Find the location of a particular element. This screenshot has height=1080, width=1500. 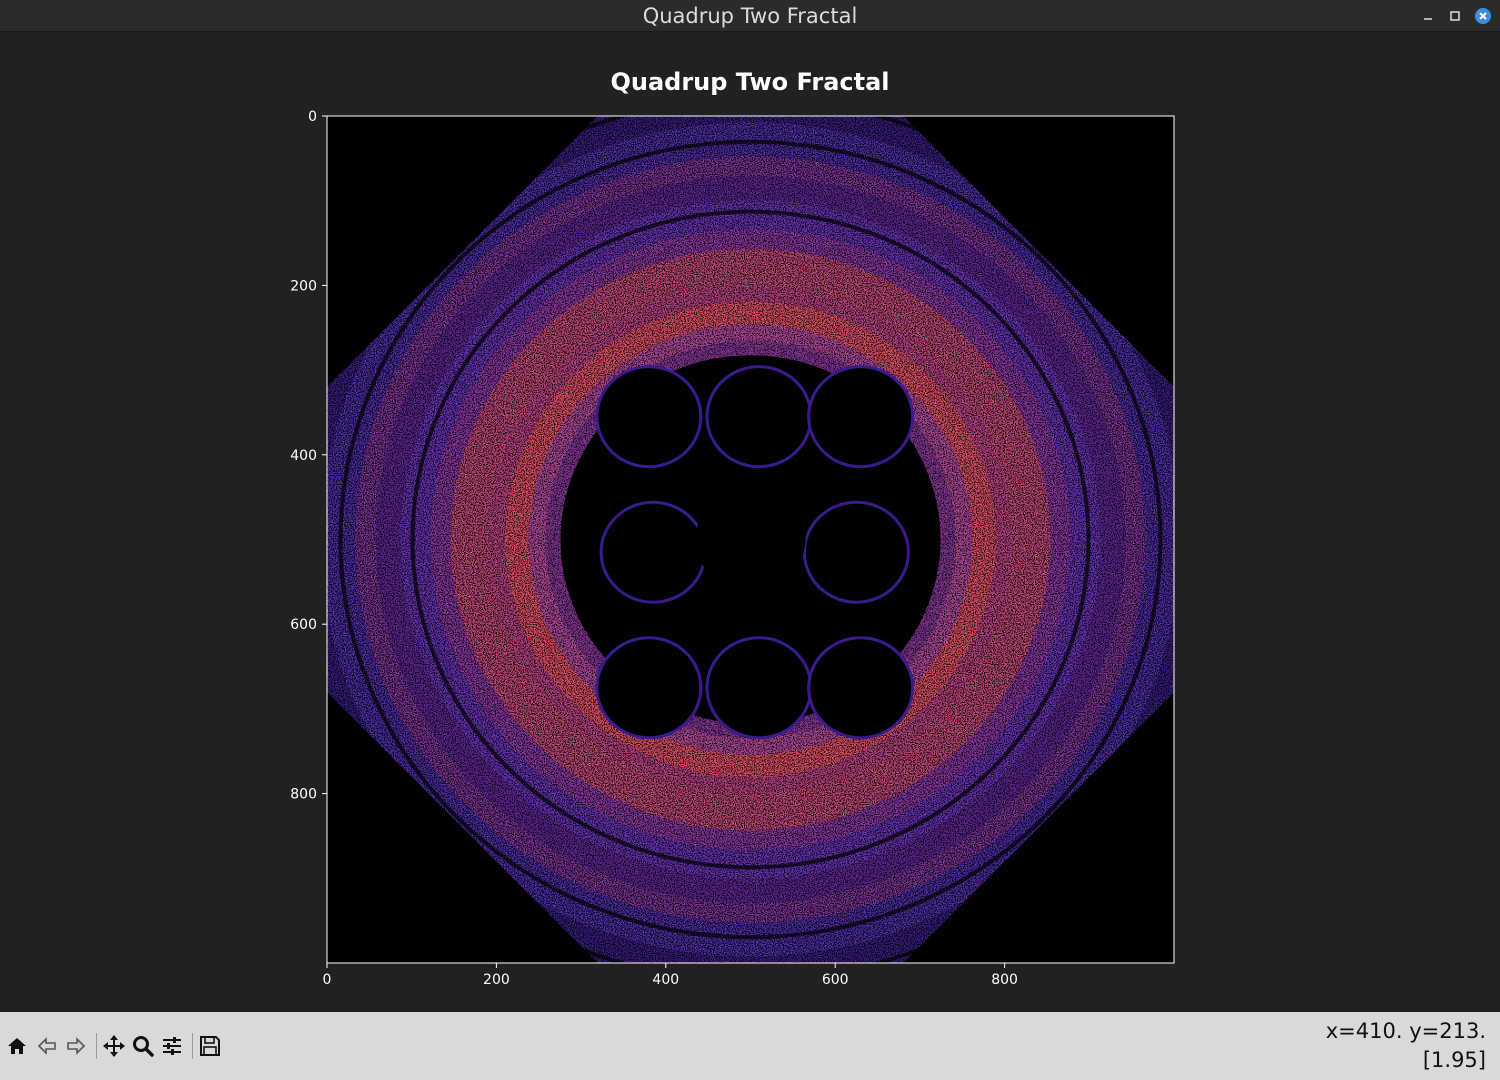

fractal-center is located at coordinates (750, 539).